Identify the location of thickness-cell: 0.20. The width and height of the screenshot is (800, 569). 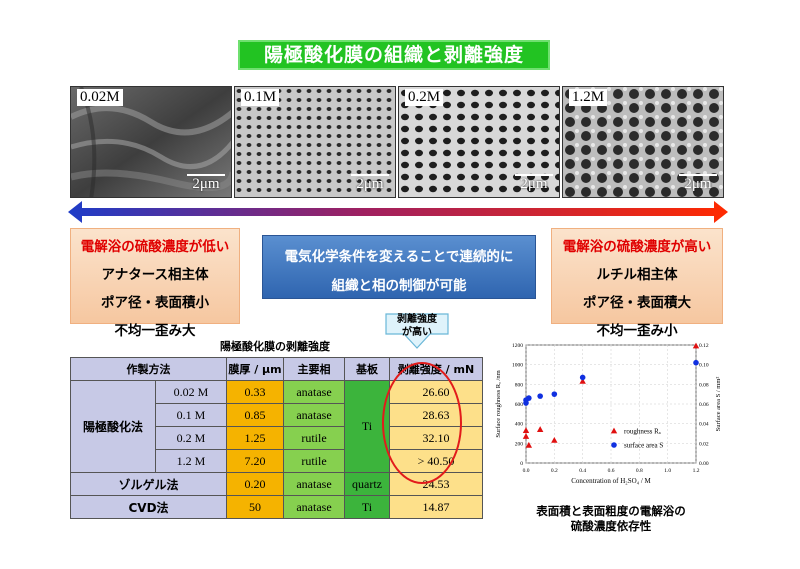
(255, 484).